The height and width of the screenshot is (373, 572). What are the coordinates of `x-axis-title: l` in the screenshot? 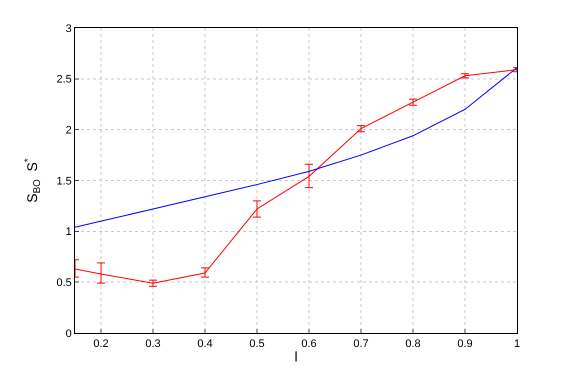 It's located at (296, 356).